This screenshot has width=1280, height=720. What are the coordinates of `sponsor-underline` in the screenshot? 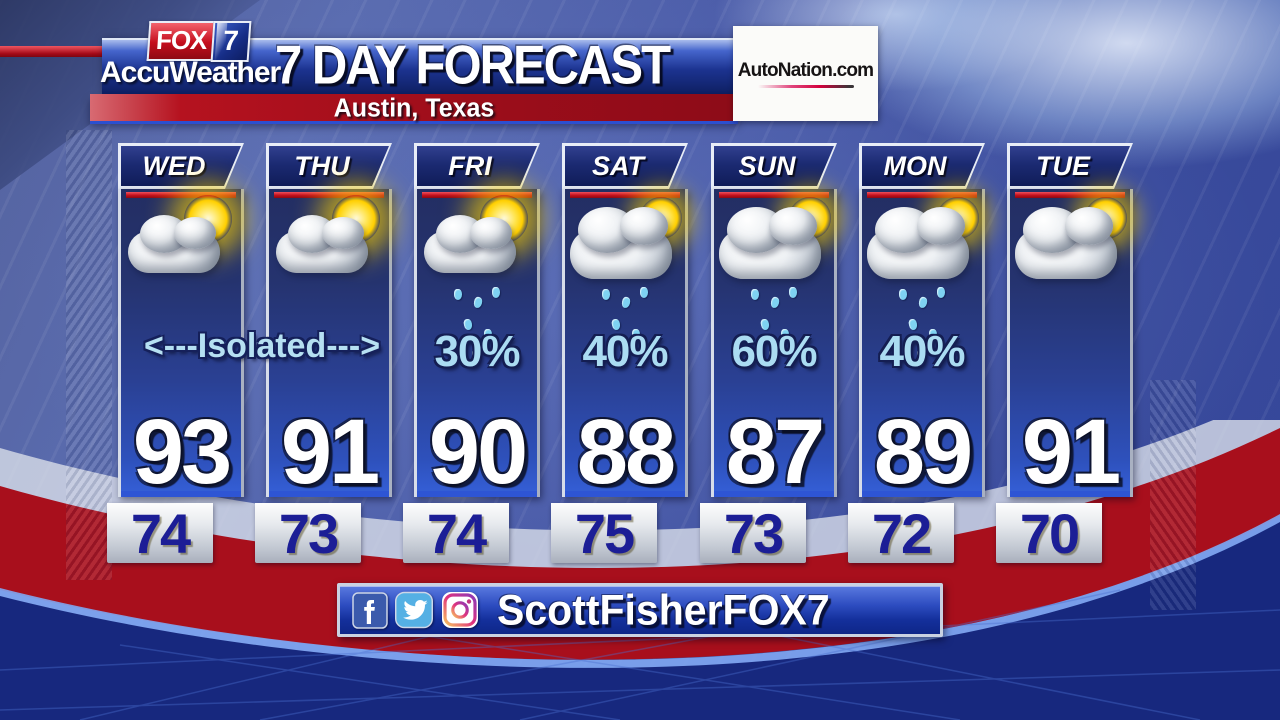 It's located at (805, 86).